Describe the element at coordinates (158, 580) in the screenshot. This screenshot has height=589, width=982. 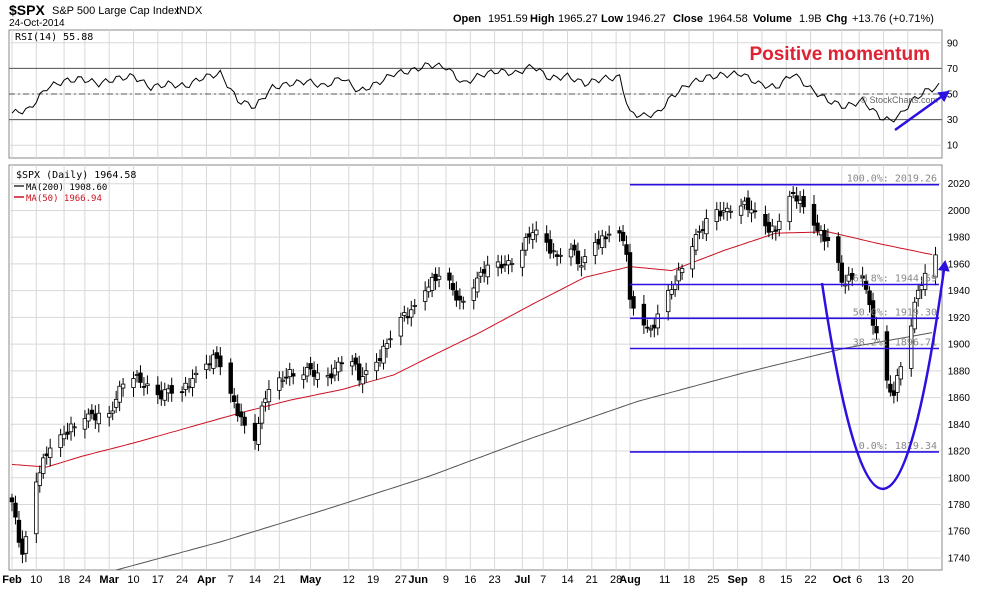
I see `x-tick-label: 17` at that location.